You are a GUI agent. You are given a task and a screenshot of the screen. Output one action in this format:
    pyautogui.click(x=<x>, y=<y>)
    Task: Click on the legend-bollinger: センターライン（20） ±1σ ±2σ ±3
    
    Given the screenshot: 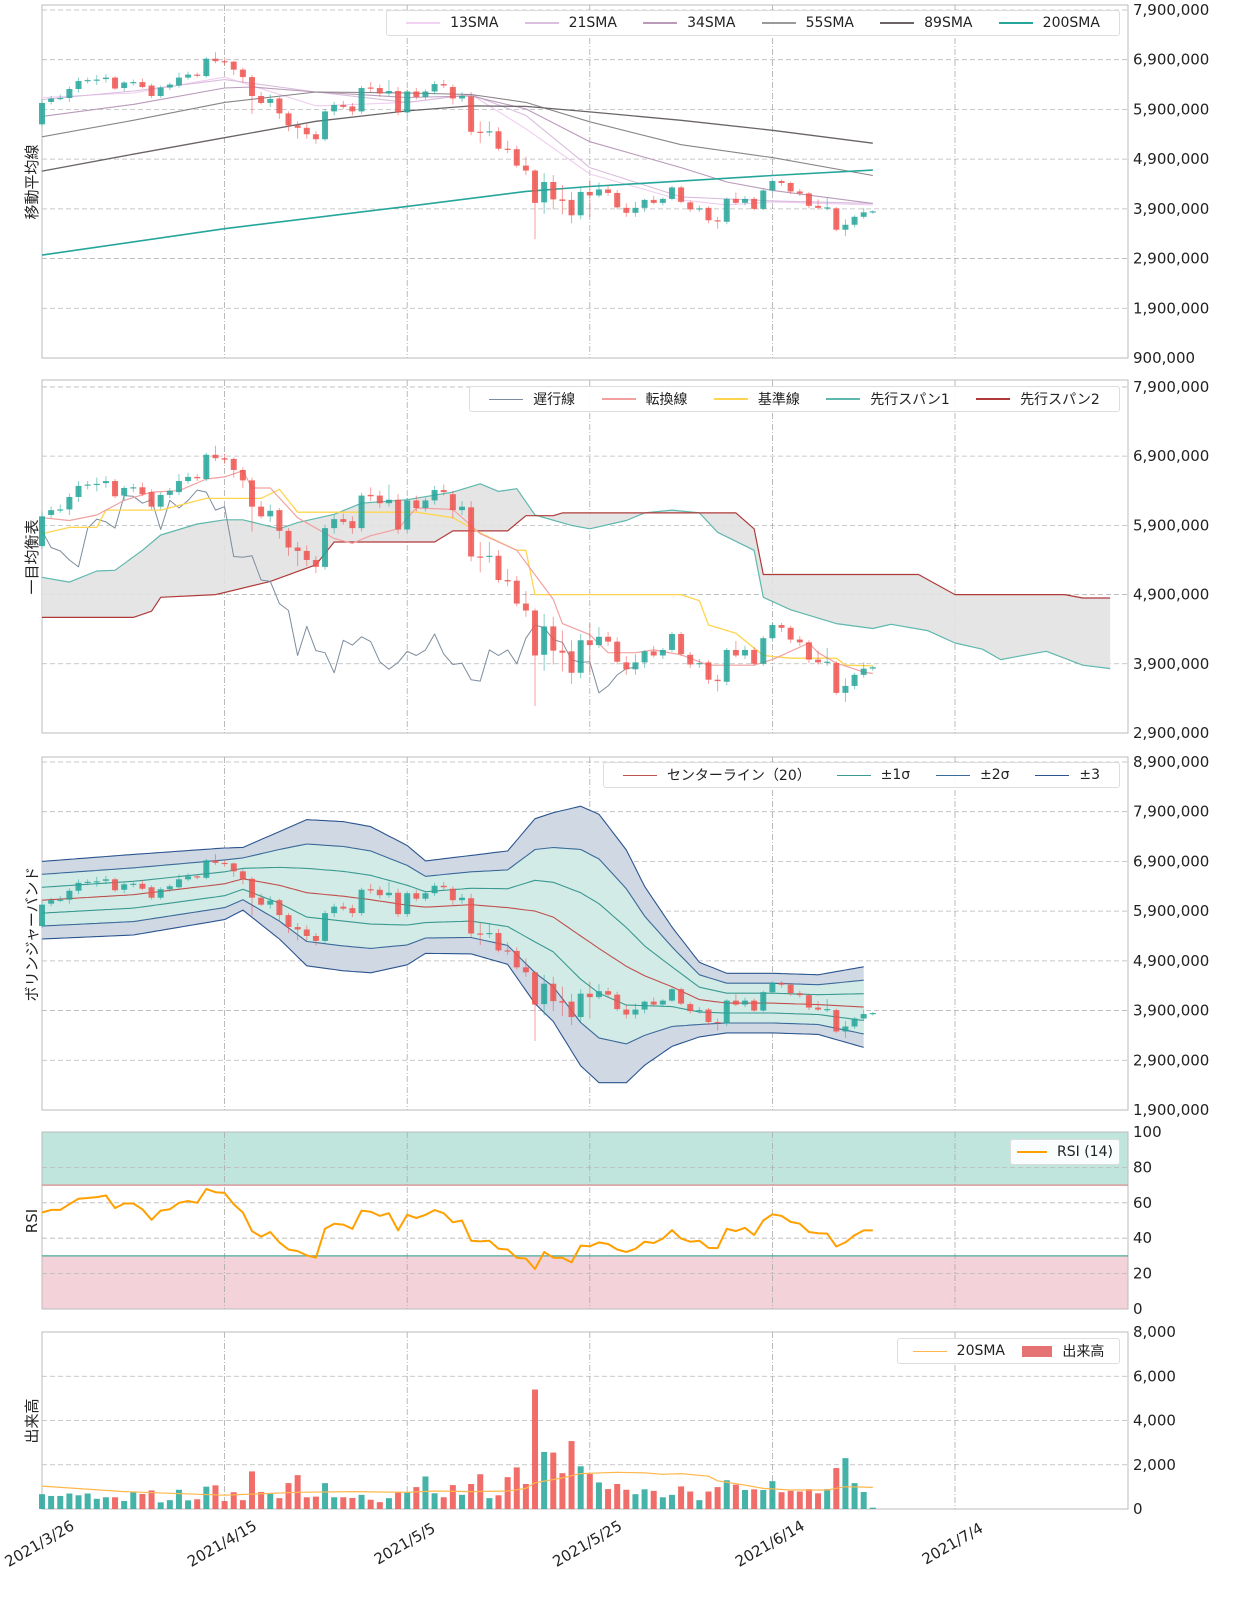 What is the action you would take?
    pyautogui.click(x=861, y=775)
    